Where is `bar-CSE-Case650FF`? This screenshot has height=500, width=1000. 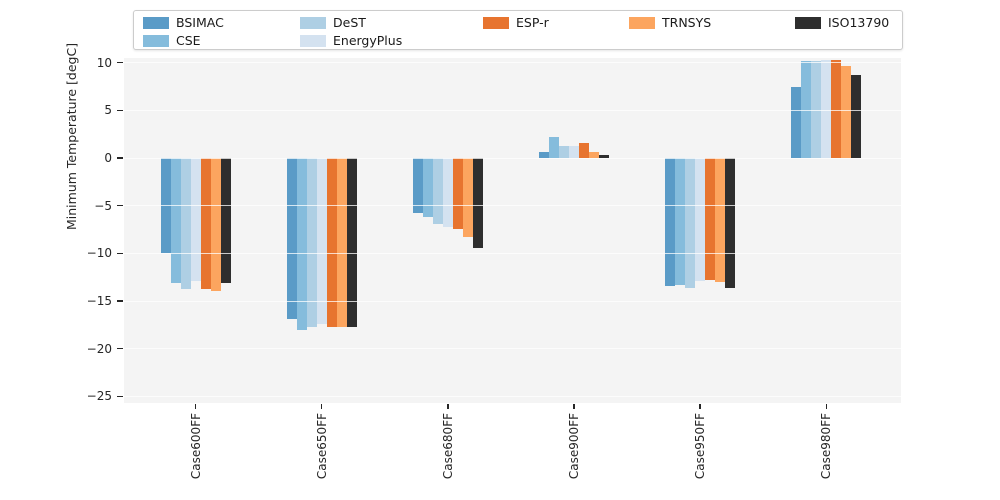
bar-CSE-Case650FF is located at coordinates (301, 244).